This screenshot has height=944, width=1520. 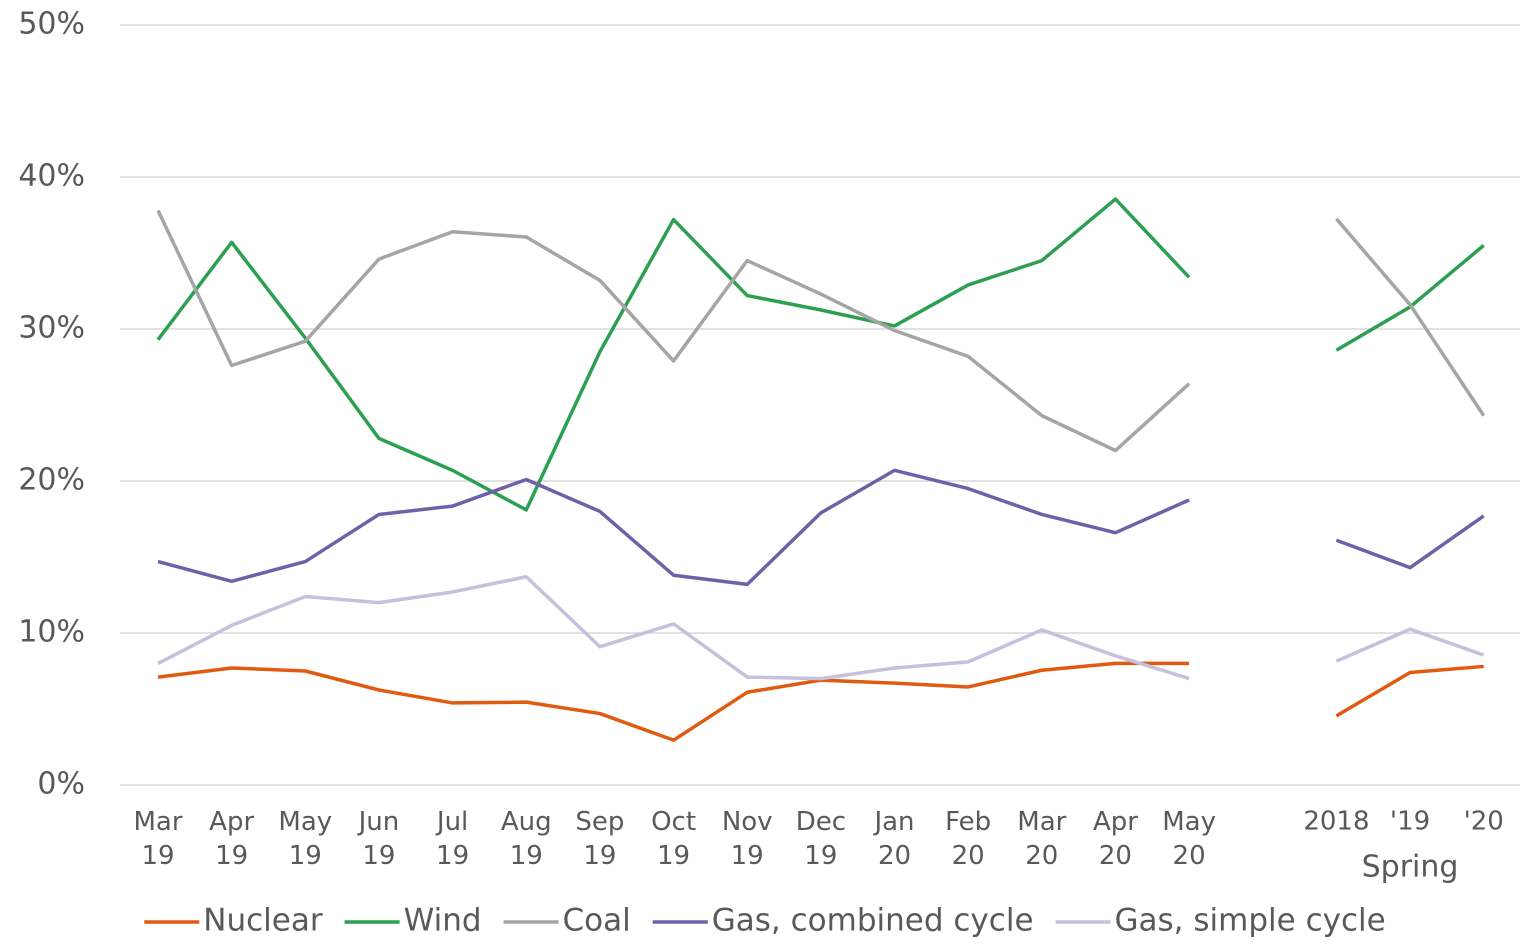 I want to click on y-tick-label: 0%, so click(x=61, y=784).